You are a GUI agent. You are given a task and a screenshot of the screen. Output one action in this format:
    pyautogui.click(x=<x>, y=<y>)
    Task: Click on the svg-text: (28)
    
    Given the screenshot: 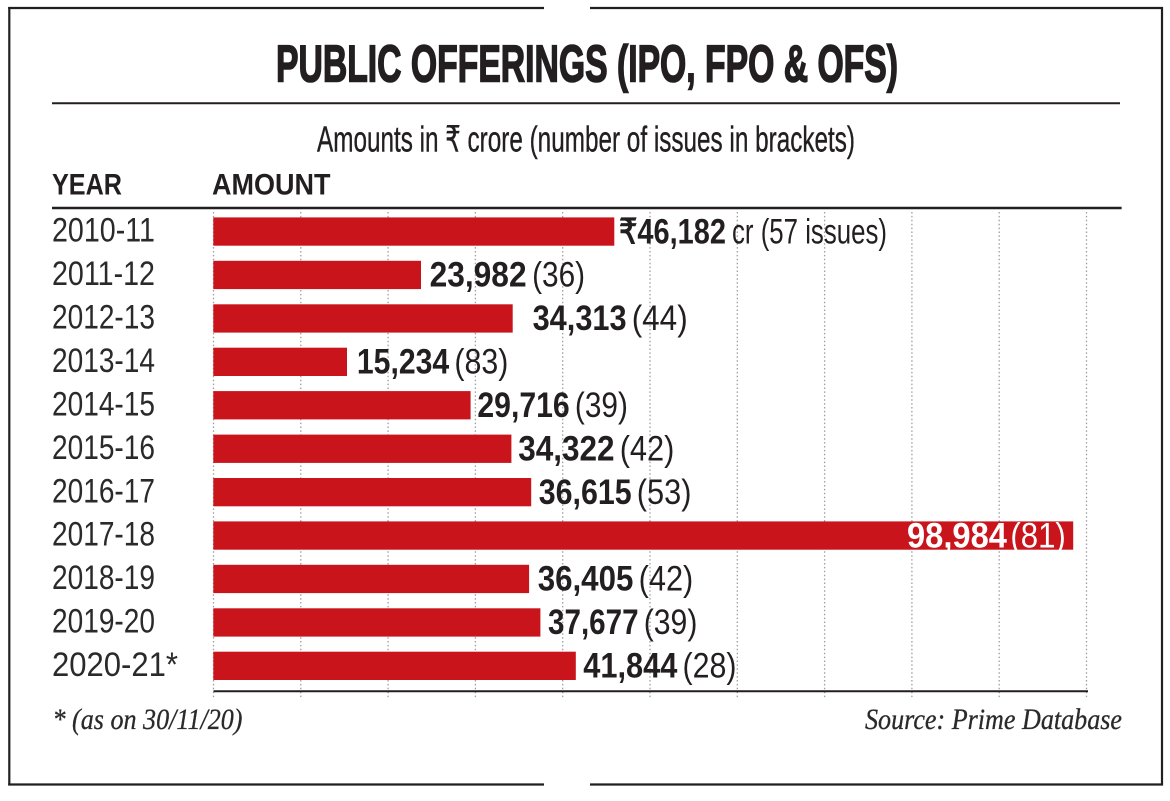 What is the action you would take?
    pyautogui.click(x=710, y=666)
    